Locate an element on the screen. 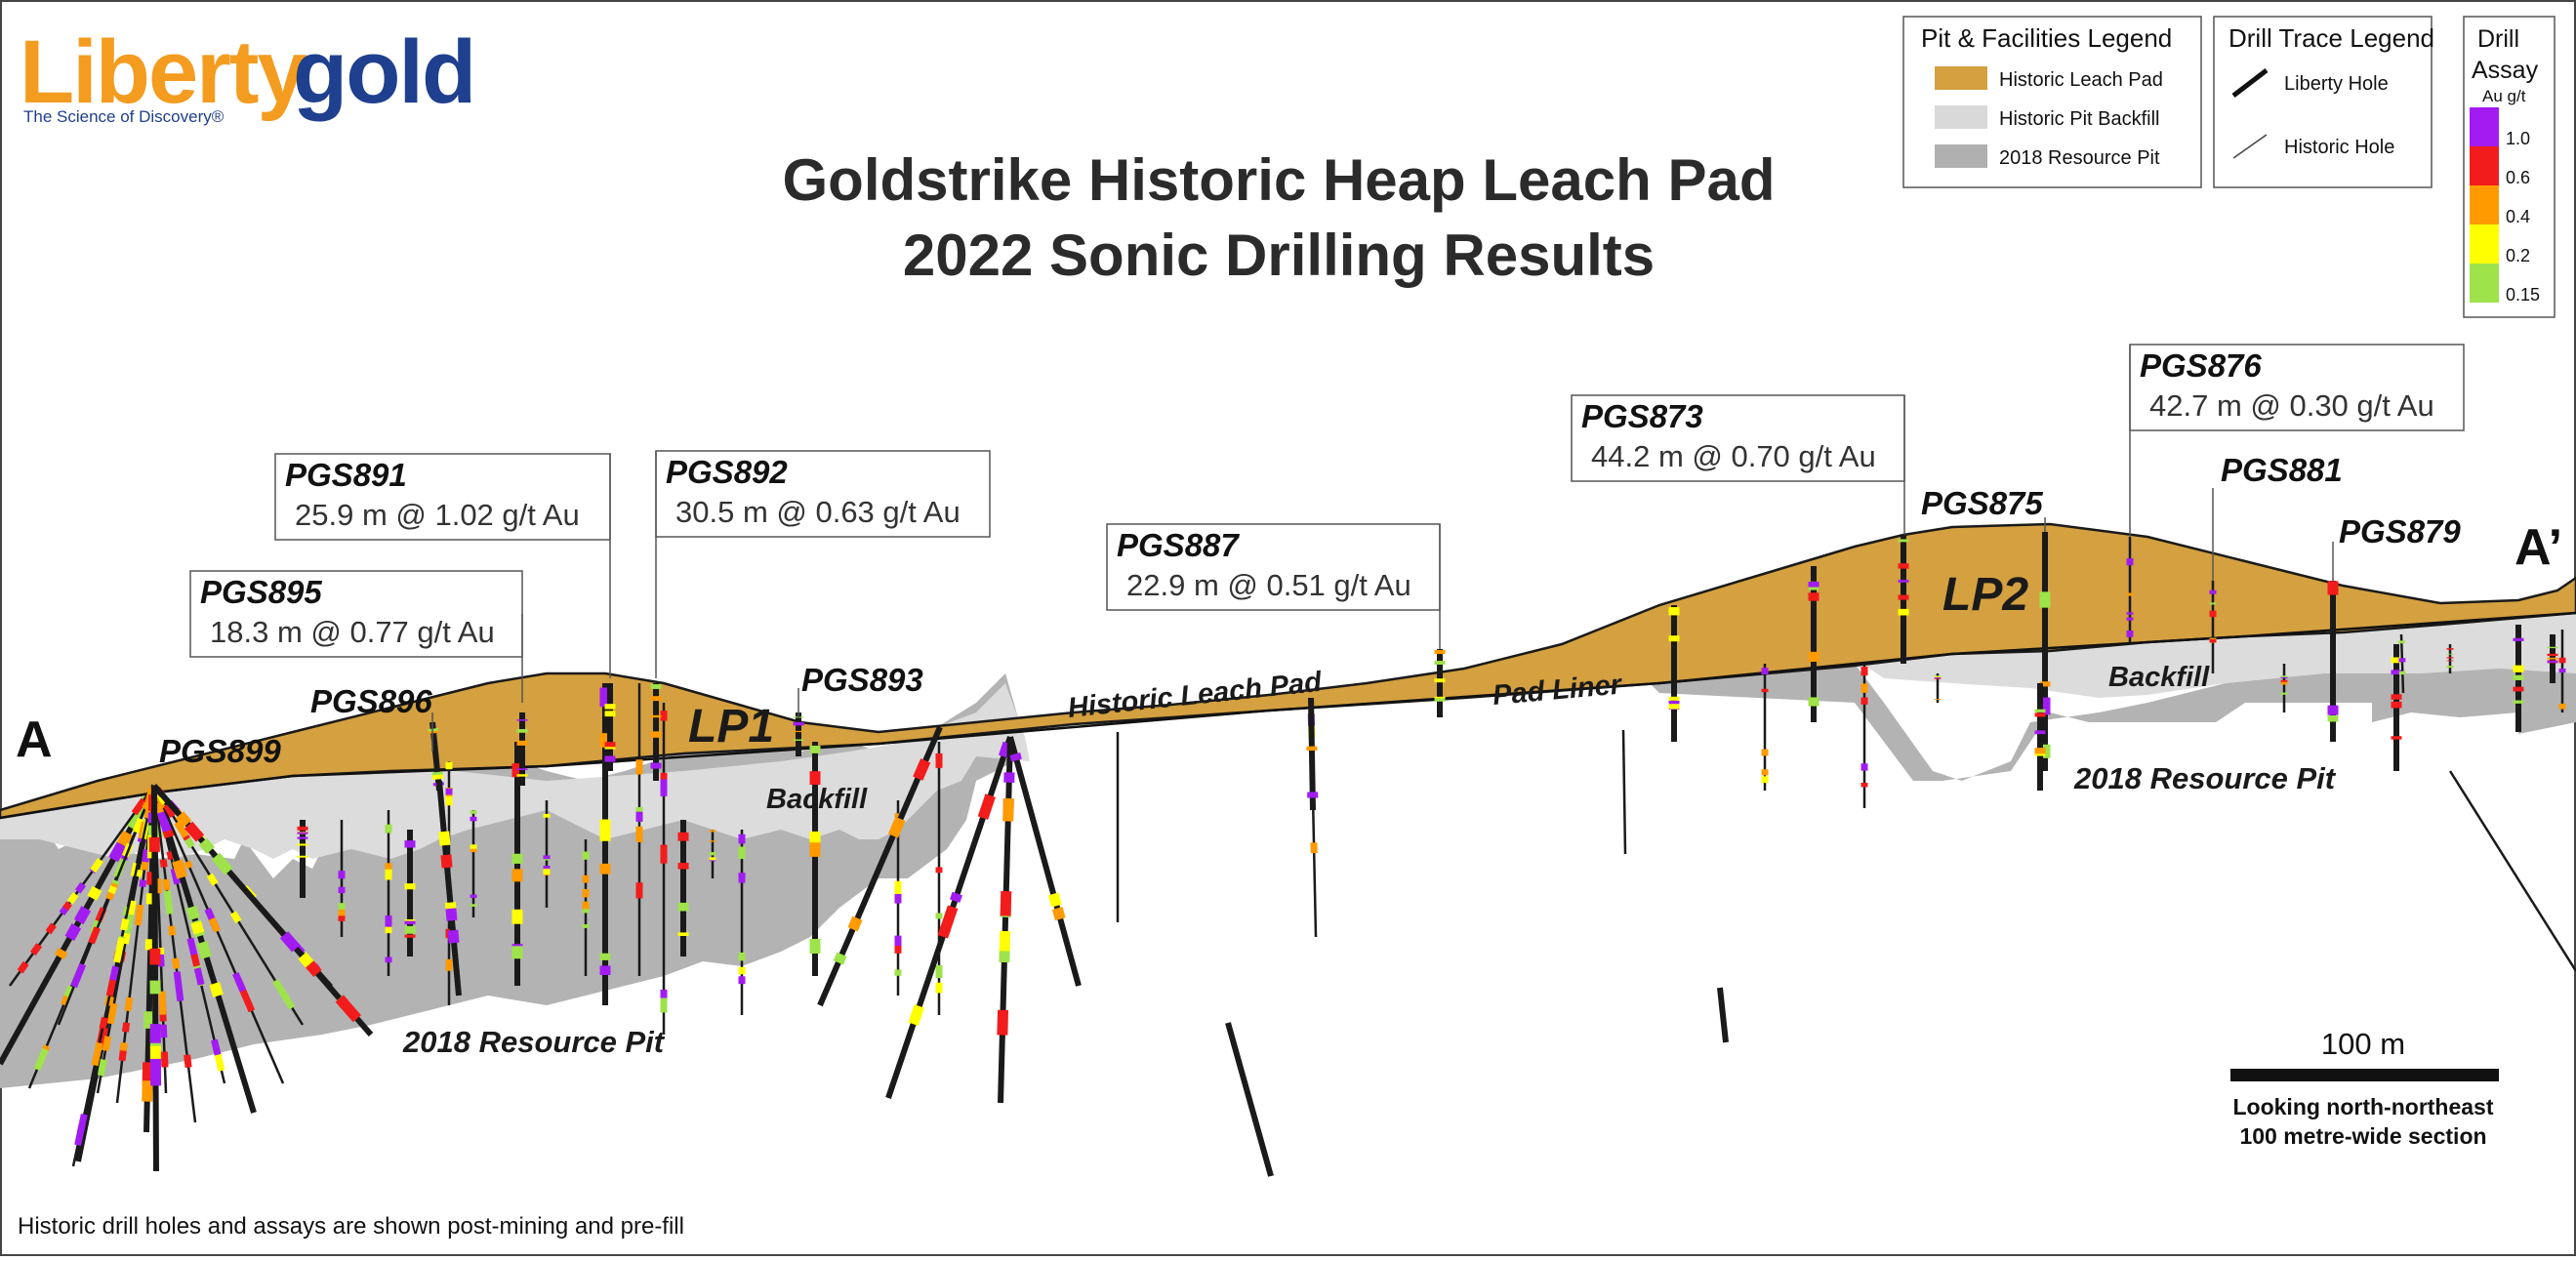 This screenshot has width=2576, height=1261. legend-pit-title: Pit & Facilities Legend is located at coordinates (2046, 38).